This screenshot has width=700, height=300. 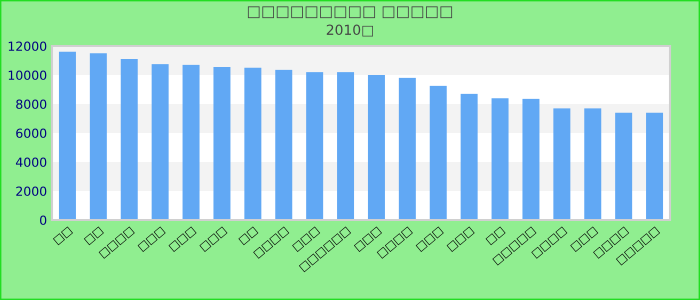 What do you see at coordinates (349, 30) in the screenshot?
I see `chart-subtitle: 2010□` at bounding box center [349, 30].